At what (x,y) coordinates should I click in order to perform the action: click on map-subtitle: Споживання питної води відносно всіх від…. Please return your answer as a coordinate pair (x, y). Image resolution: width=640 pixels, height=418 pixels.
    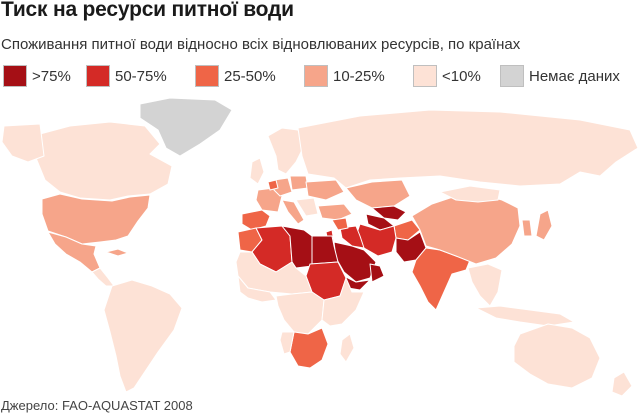
    Looking at the image, I should click on (261, 44).